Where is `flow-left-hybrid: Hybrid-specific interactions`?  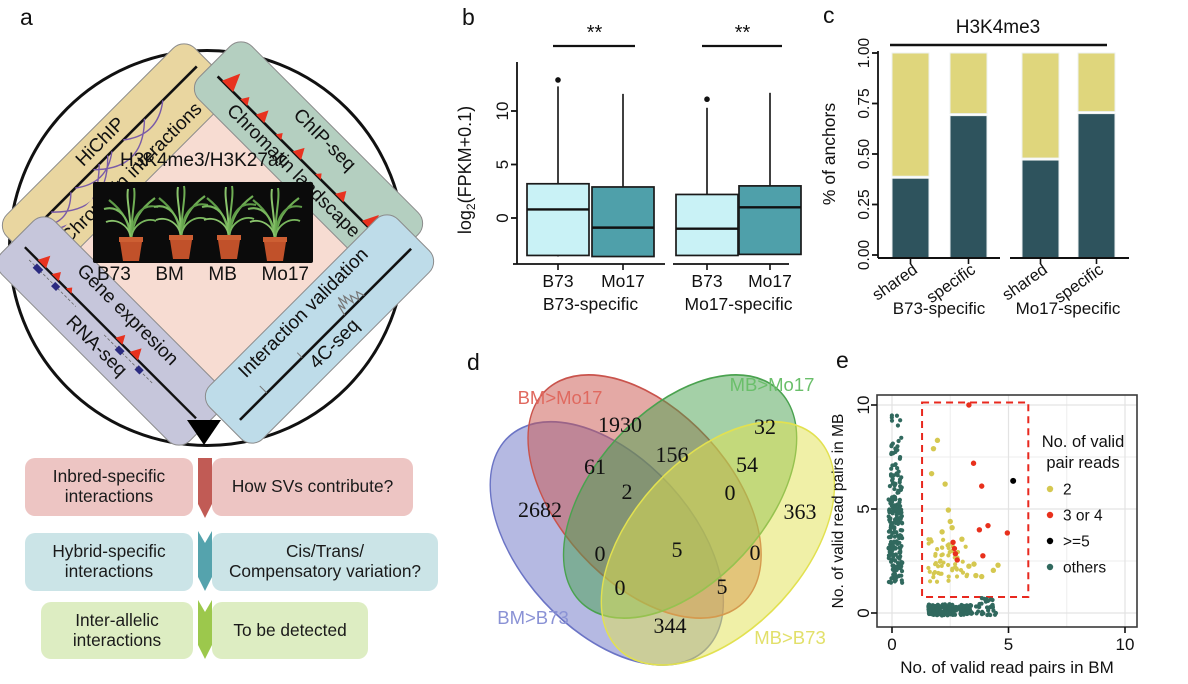
flow-left-hybrid: Hybrid-specific interactions is located at coordinates (109, 562).